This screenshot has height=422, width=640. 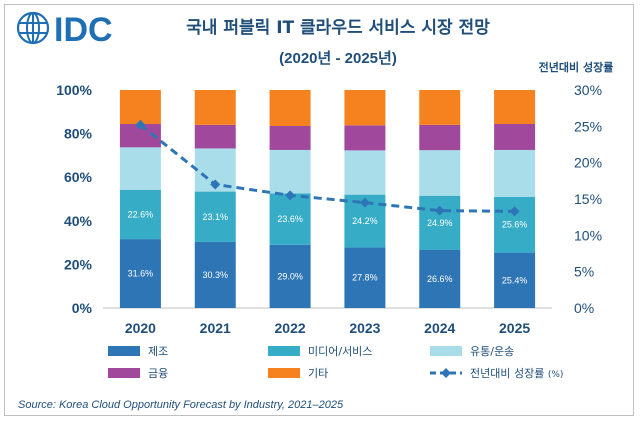 I want to click on data-label: 23.1%, so click(x=215, y=217).